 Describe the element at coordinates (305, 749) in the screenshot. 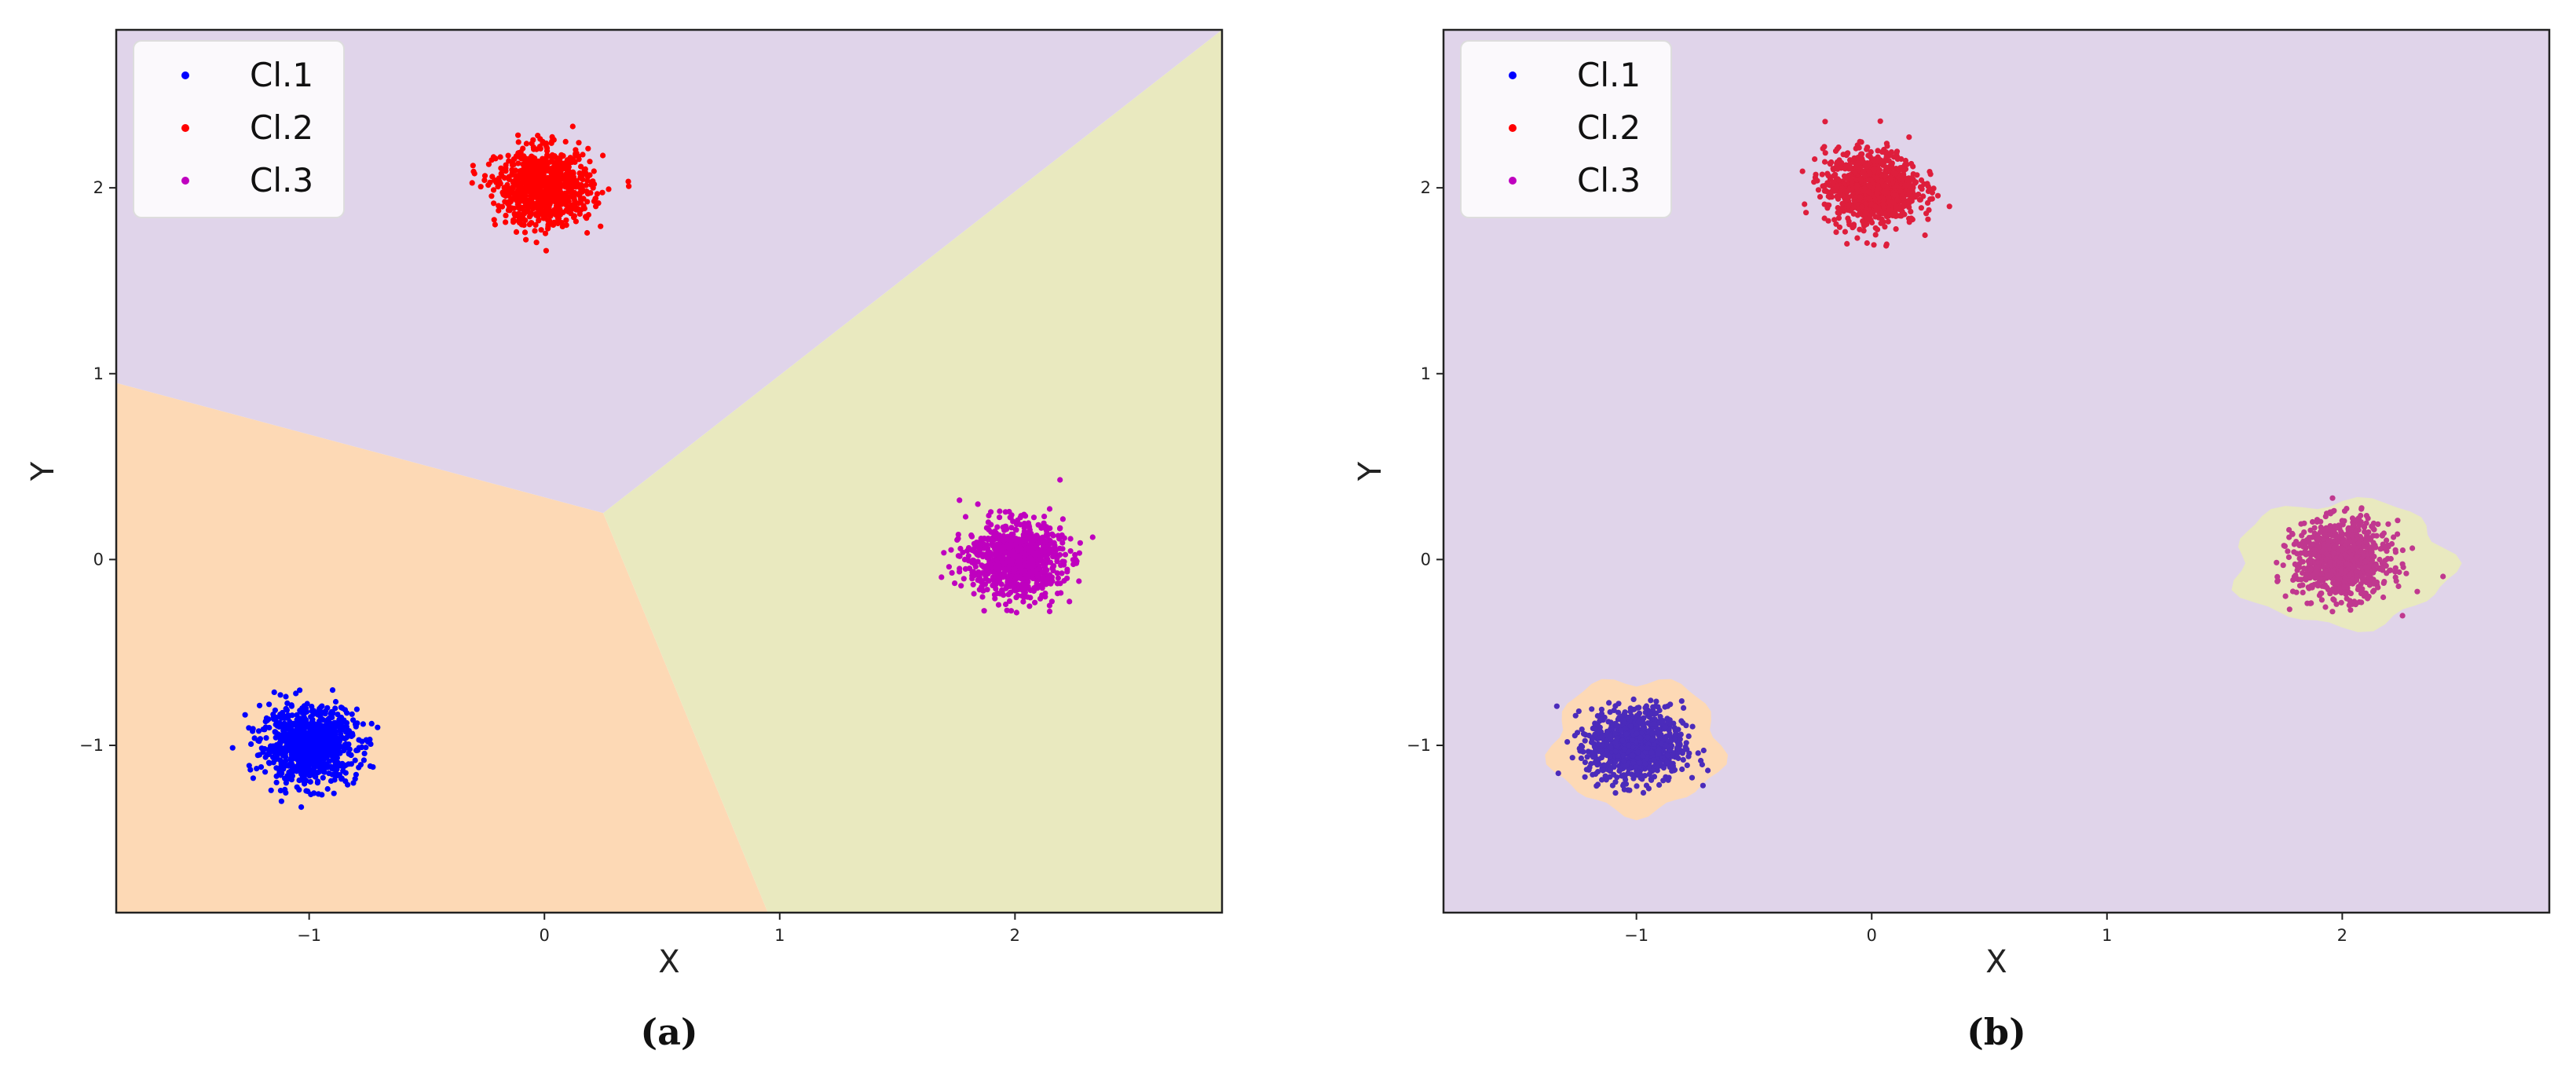

I see `series-cl1-a` at that location.